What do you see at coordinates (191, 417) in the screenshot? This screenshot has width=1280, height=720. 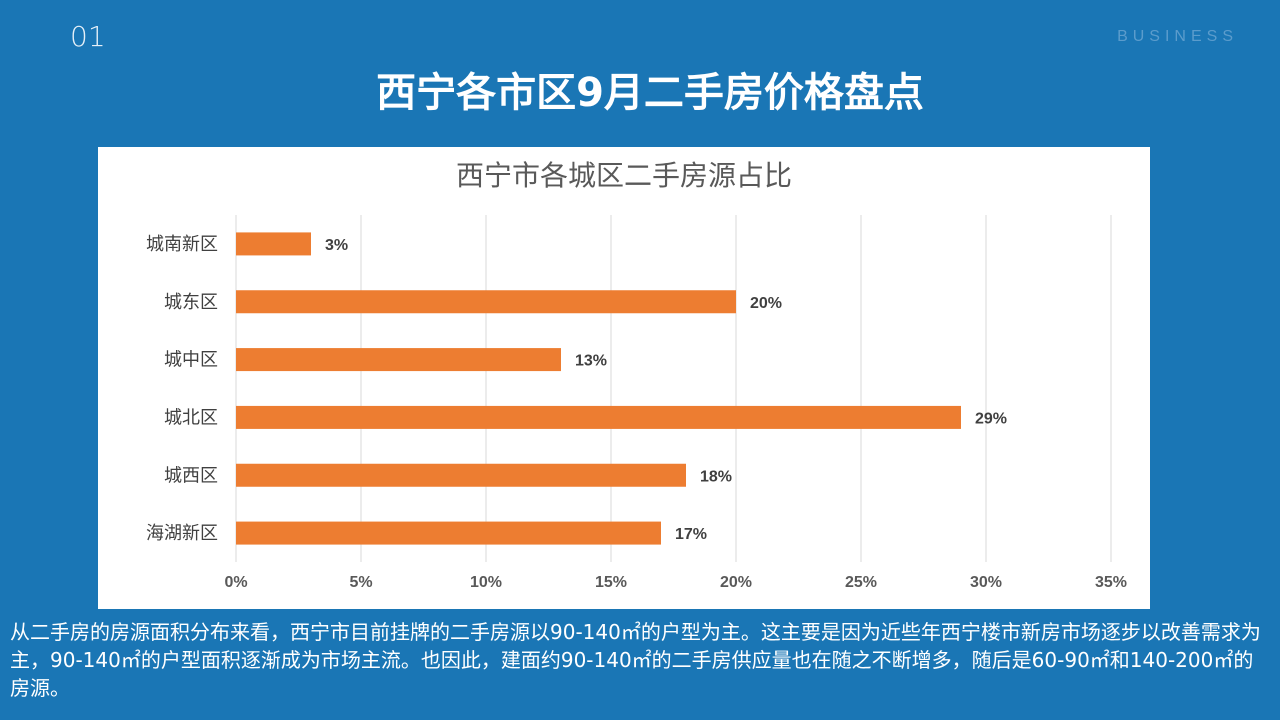 I see `category-label: 城北区` at bounding box center [191, 417].